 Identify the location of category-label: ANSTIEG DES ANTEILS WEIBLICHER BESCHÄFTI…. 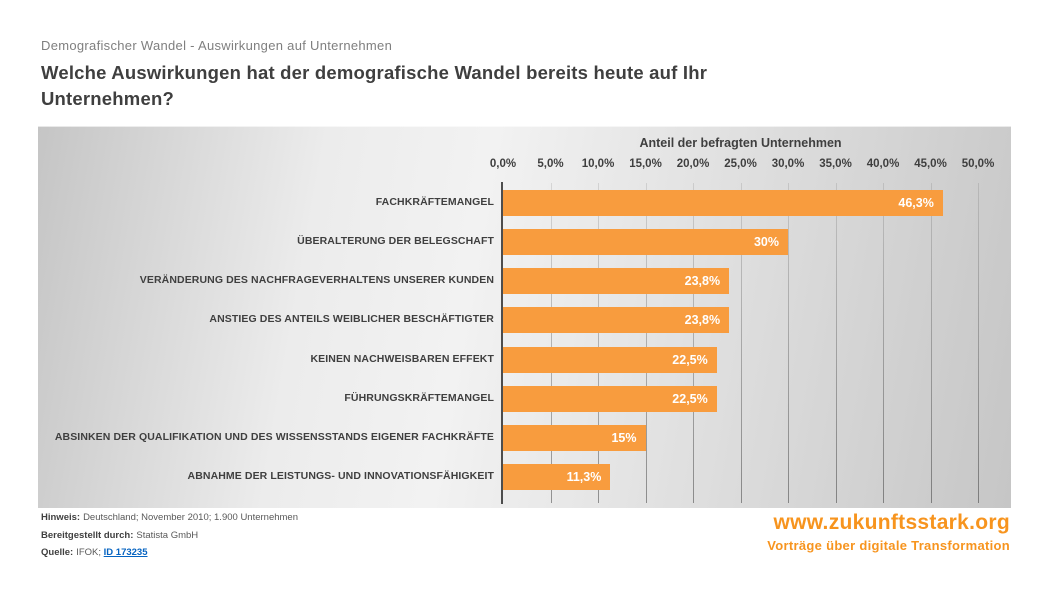
(351, 319).